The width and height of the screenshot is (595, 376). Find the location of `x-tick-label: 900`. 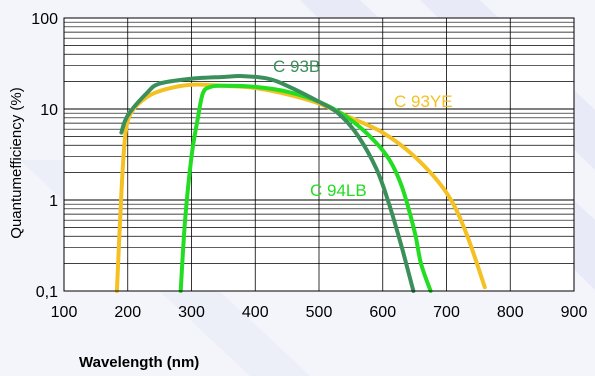

x-tick-label: 900 is located at coordinates (574, 312).